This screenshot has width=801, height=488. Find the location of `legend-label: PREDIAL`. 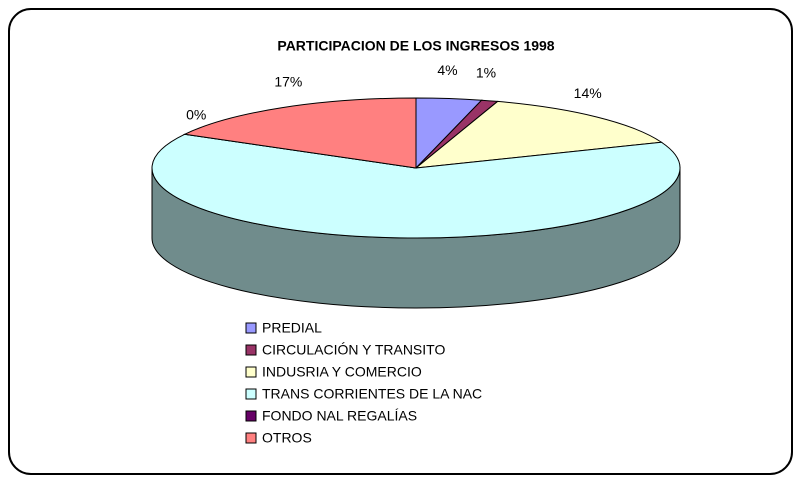

legend-label: PREDIAL is located at coordinates (292, 328).